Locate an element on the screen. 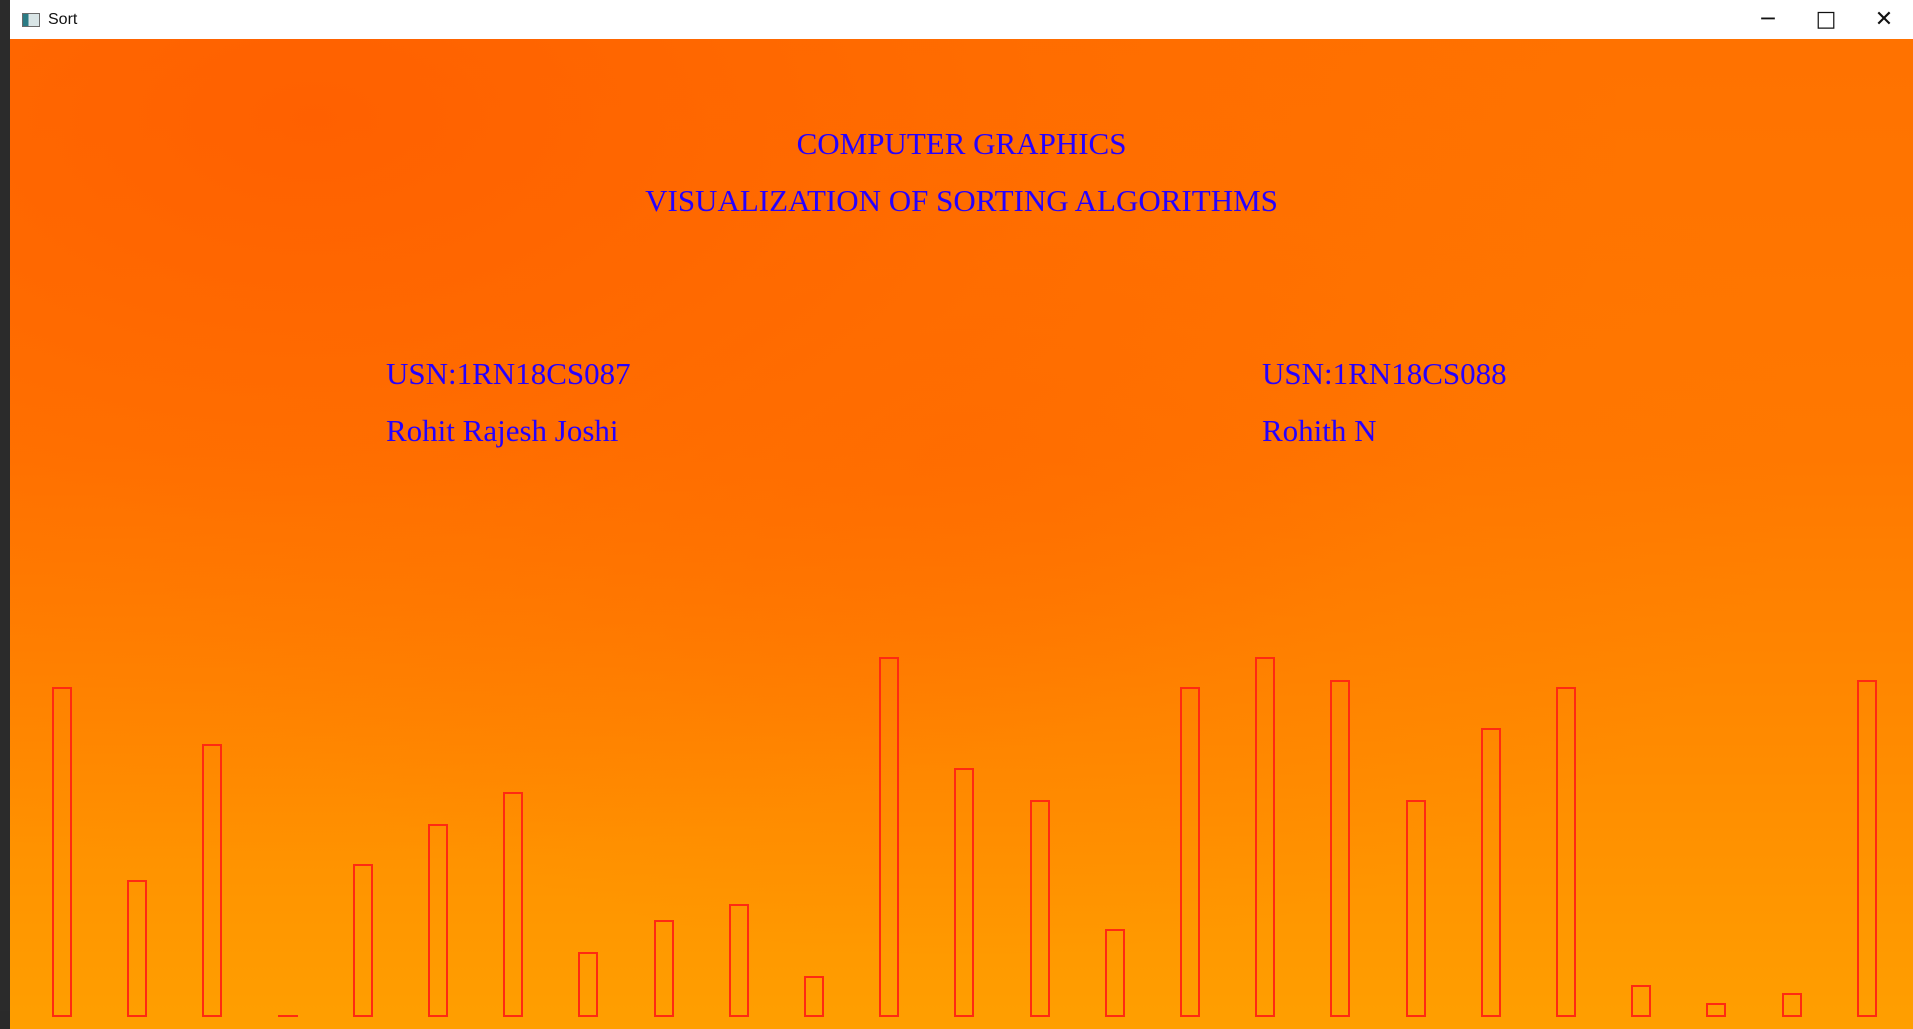 The width and height of the screenshot is (1913, 1029). window-titlebar: Sort ─ □ ✕ is located at coordinates (961, 20).